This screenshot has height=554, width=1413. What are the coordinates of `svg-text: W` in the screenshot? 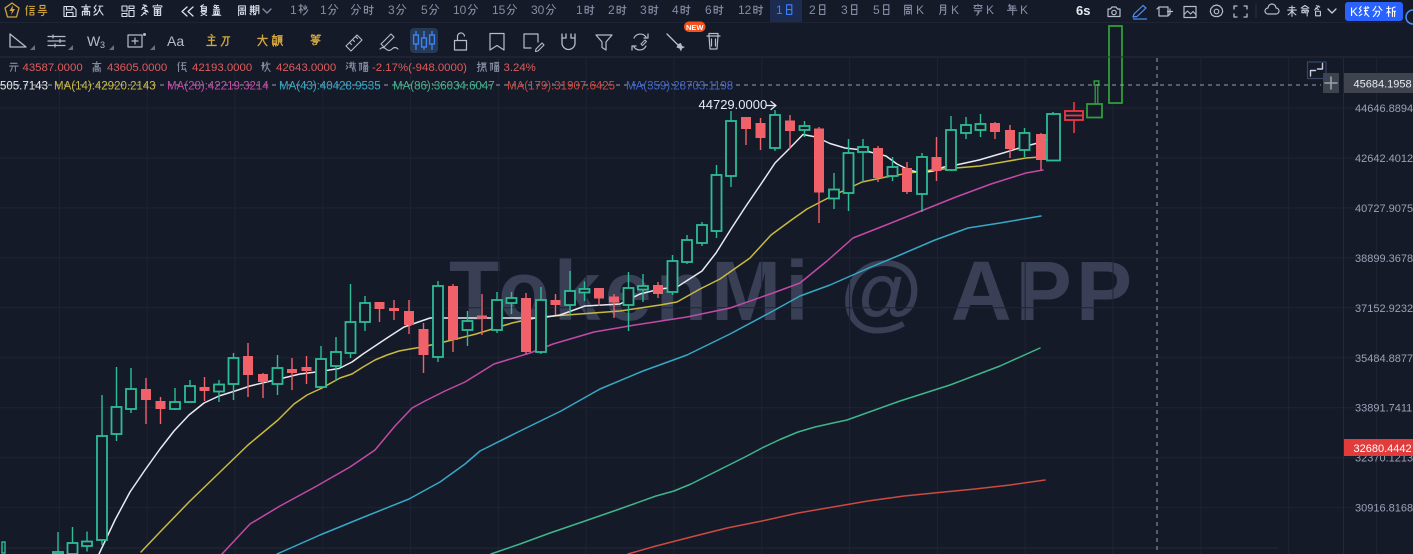 It's located at (94, 41).